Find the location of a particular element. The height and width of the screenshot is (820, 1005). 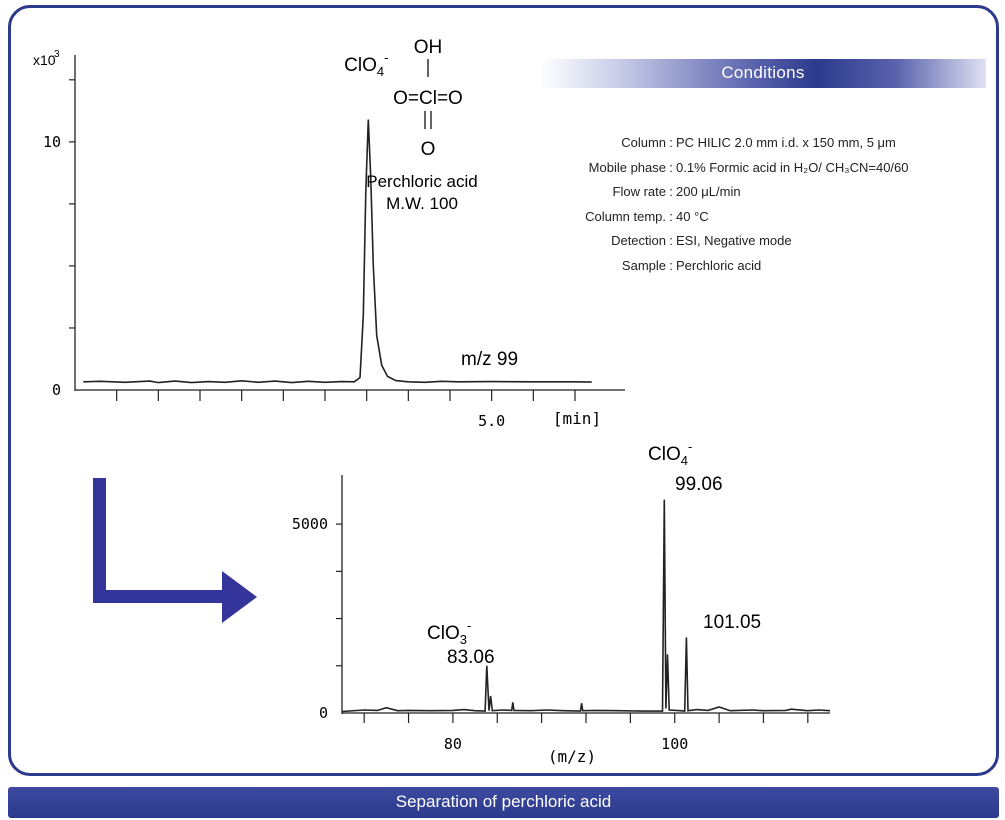

x-tick-label: 5.0 is located at coordinates (491, 421).